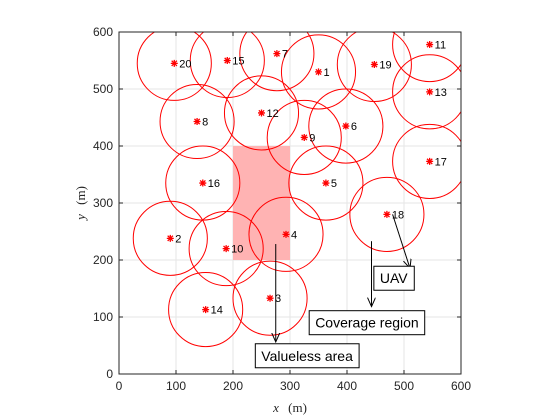  I want to click on uav-point-19: 19, so click(381, 65).